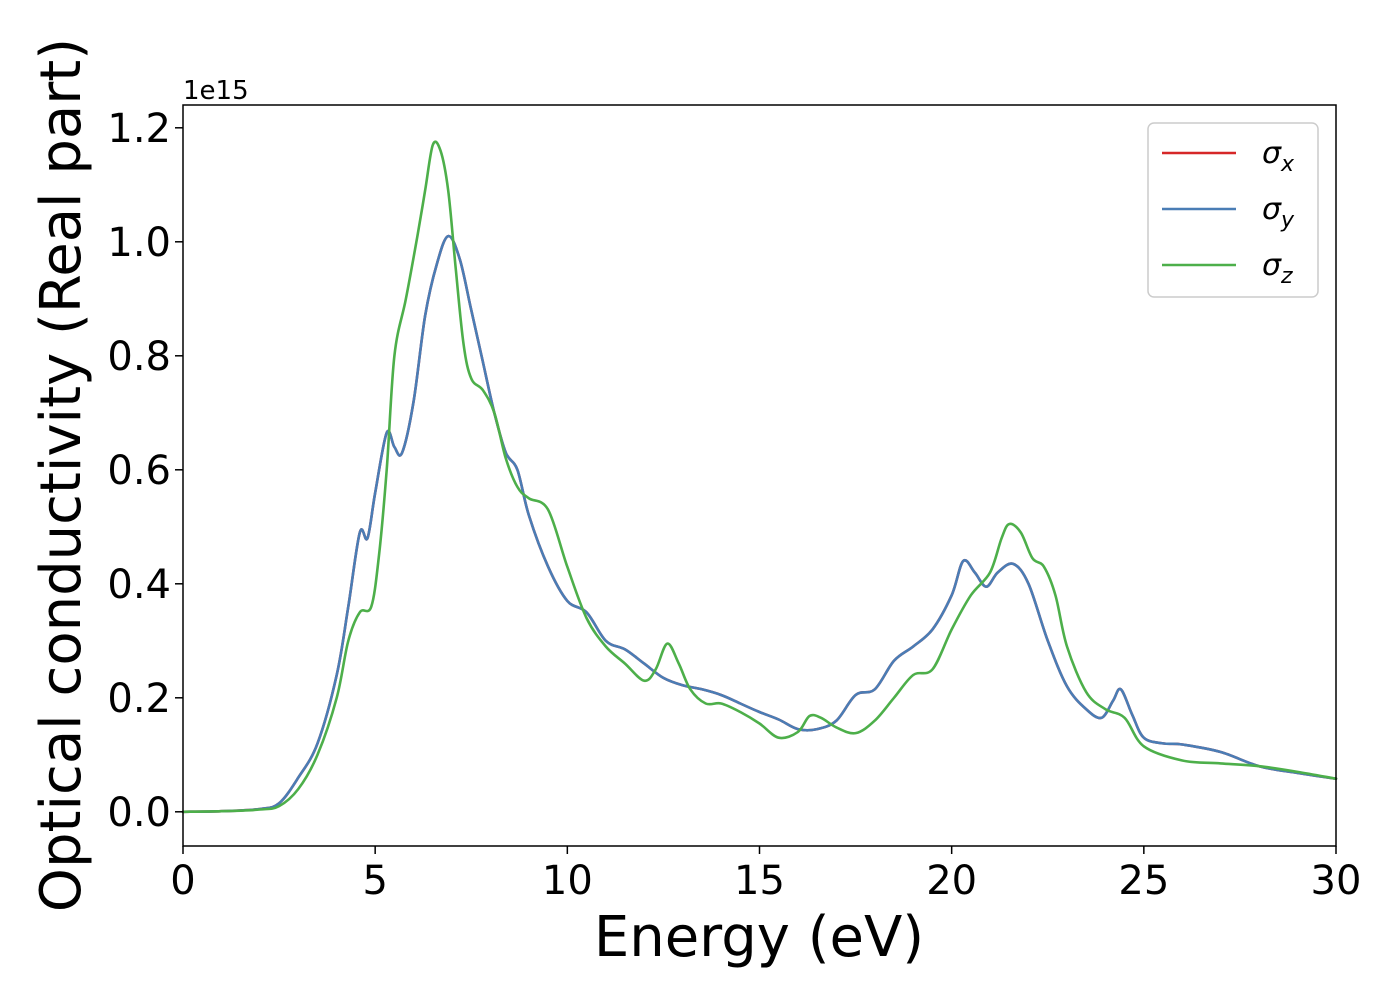 This screenshot has height=1000, width=1400. I want to click on y-tick-label: 0.2, so click(139, 699).